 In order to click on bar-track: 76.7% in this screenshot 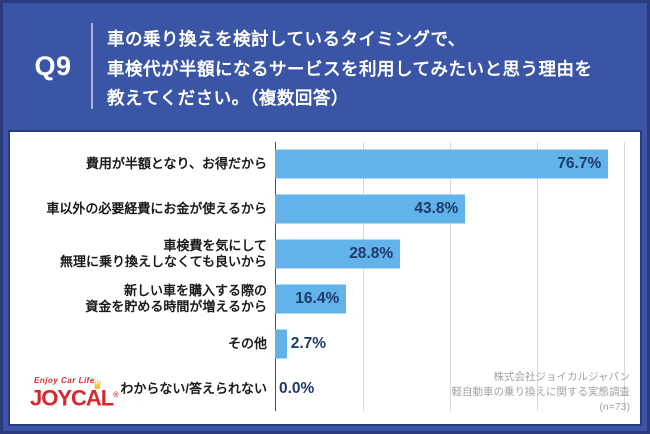, I will do `click(457, 164)`.